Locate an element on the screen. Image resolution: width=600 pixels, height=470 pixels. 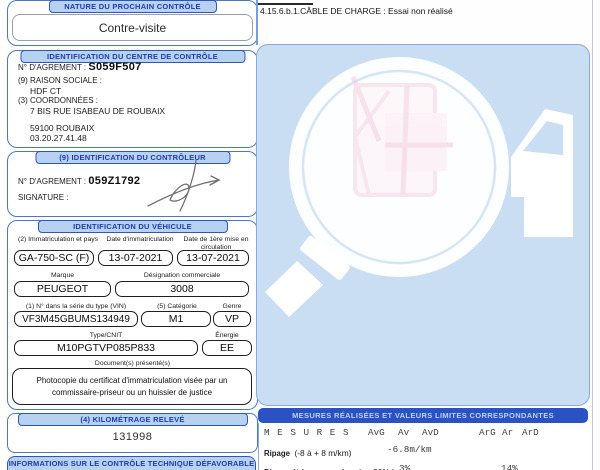
vin-value-field: VF3M45GBUMS134949 is located at coordinates (76, 319).